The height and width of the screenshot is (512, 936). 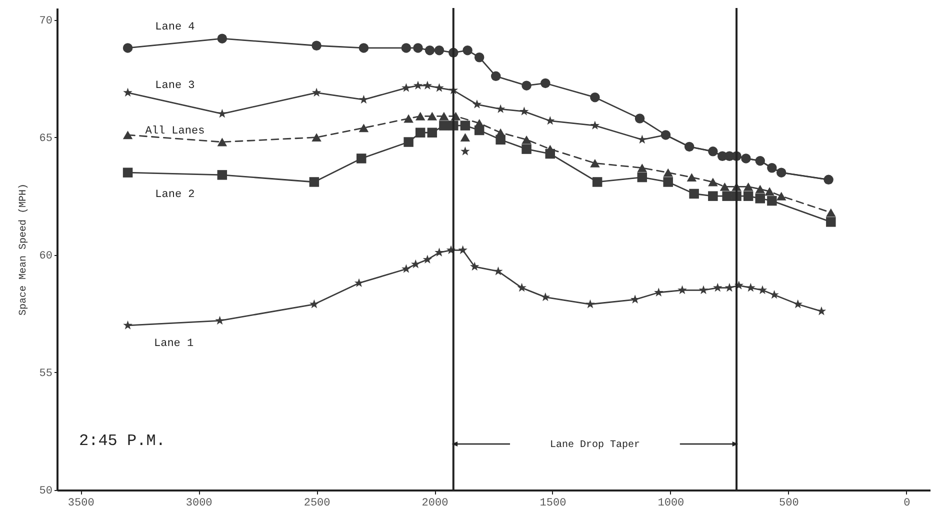 I want to click on series-label: Lane 2, so click(x=175, y=194).